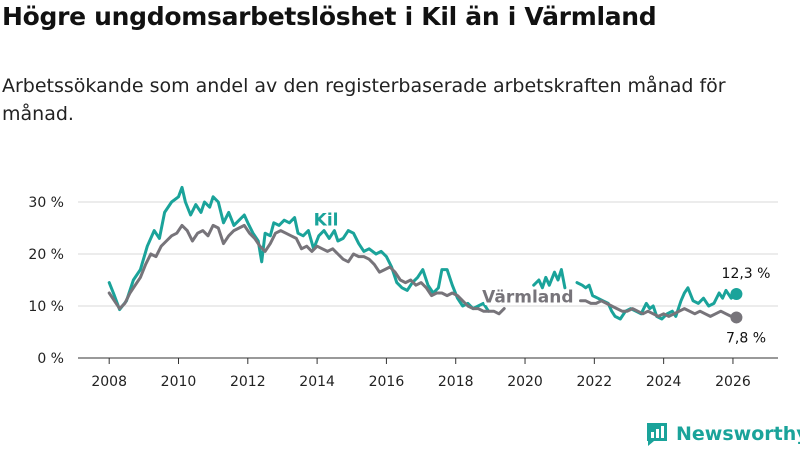  Describe the element at coordinates (46, 203) in the screenshot. I see `y-tick-label: 30 %` at that location.